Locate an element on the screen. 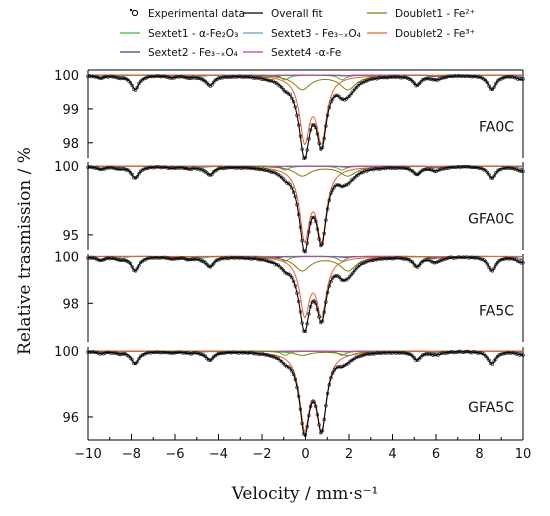  legend-label-d1: Doublet1 - Fe²⁺ is located at coordinates (435, 14).